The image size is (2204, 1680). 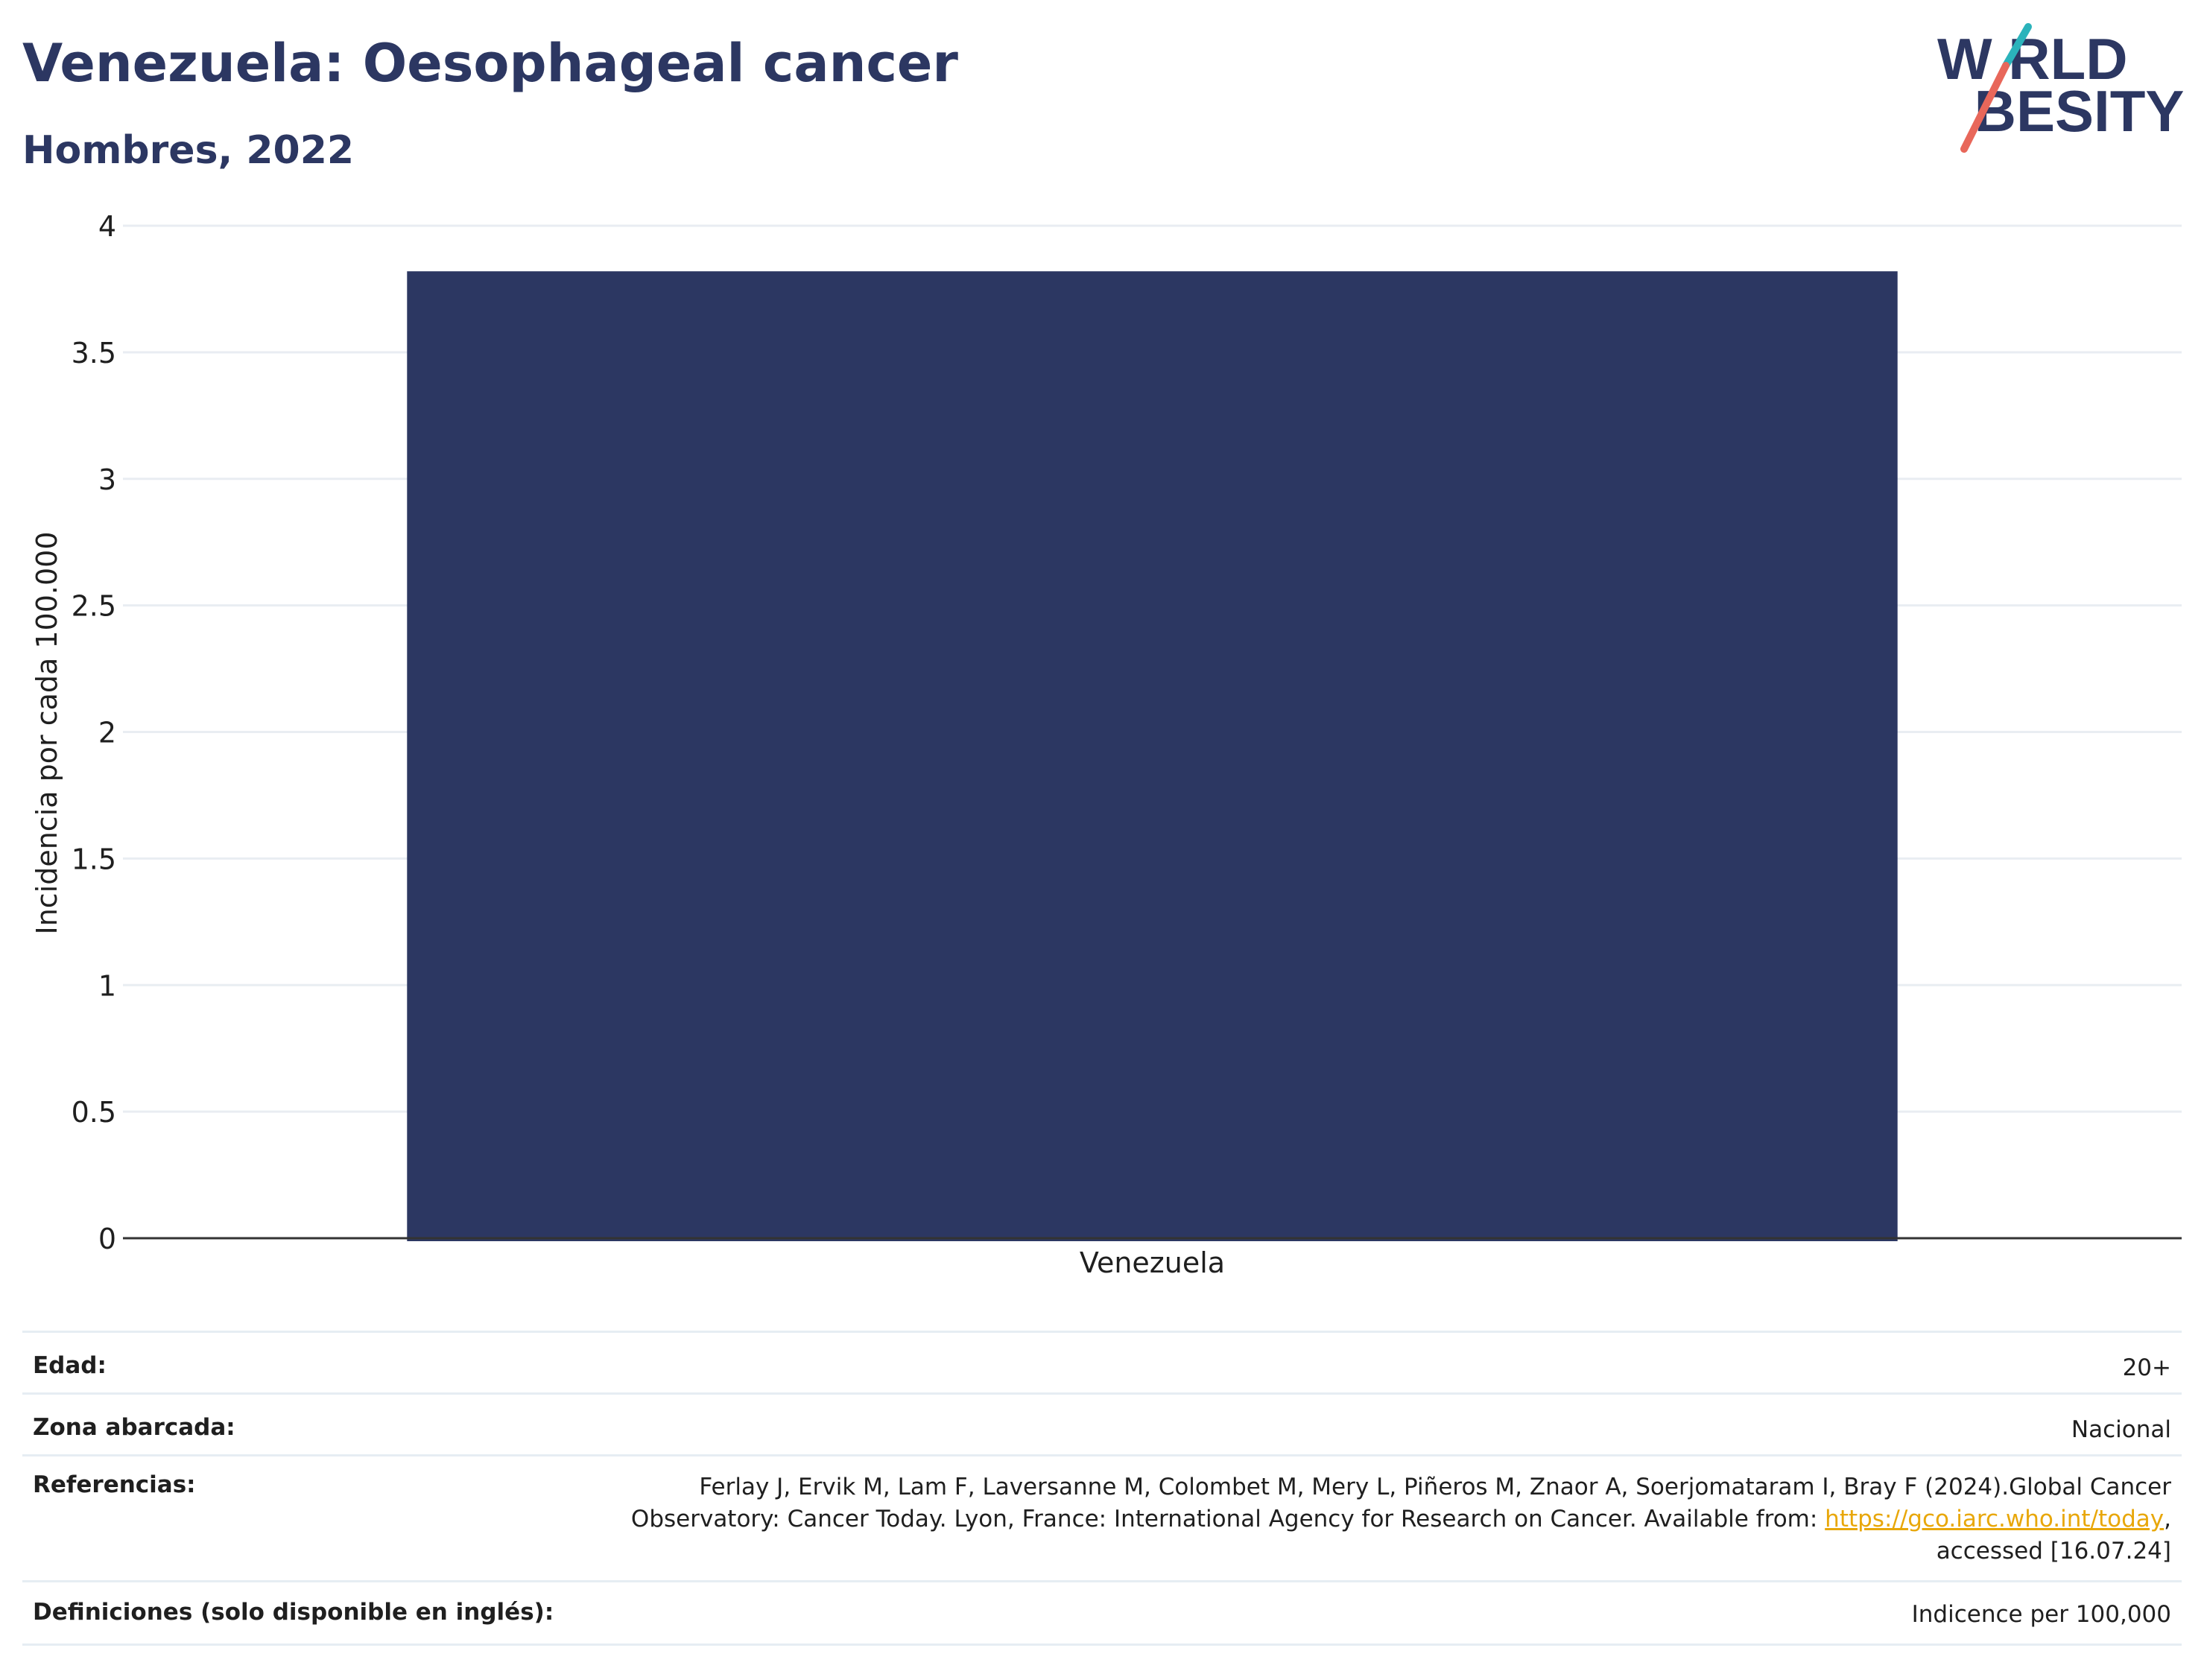 What do you see at coordinates (315, 1518) in the screenshot?
I see `referencias-label: Referencias:` at bounding box center [315, 1518].